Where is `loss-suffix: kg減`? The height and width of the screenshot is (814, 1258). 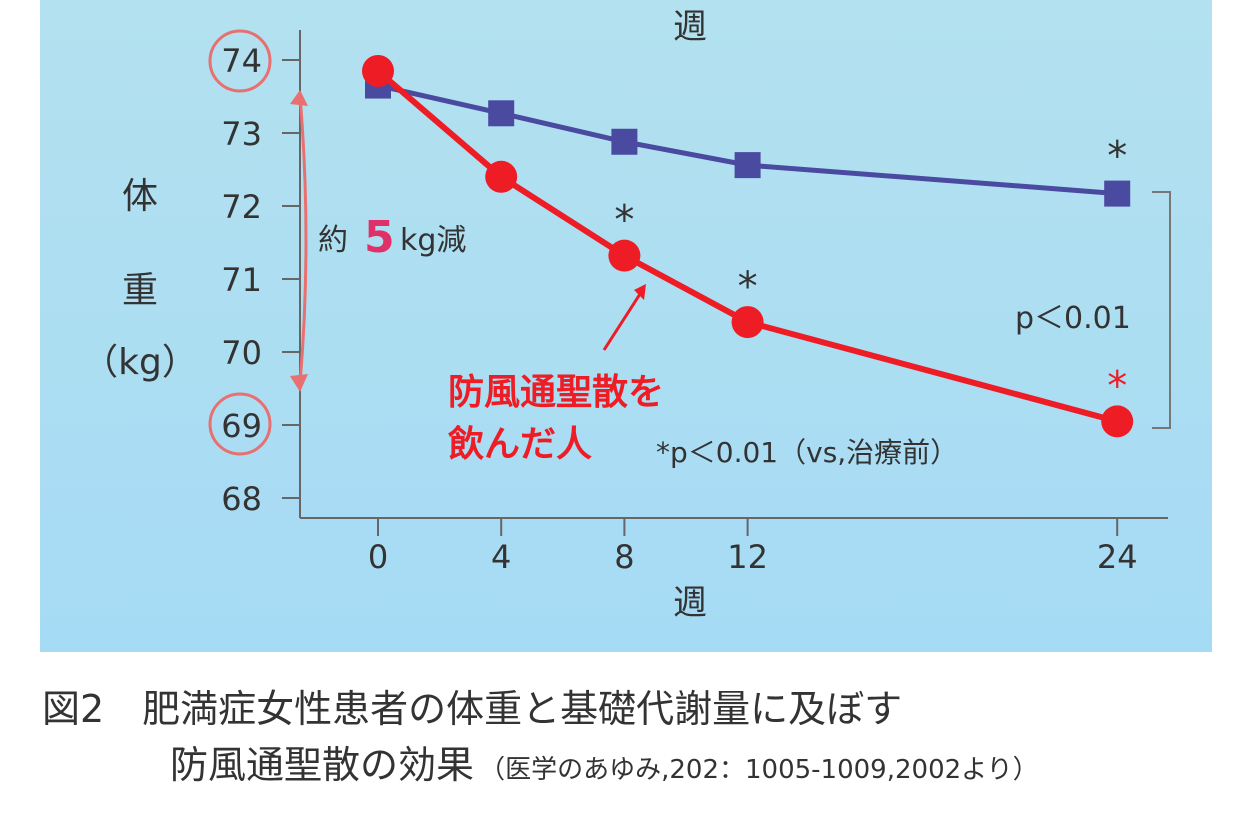
loss-suffix: kg減 is located at coordinates (433, 240).